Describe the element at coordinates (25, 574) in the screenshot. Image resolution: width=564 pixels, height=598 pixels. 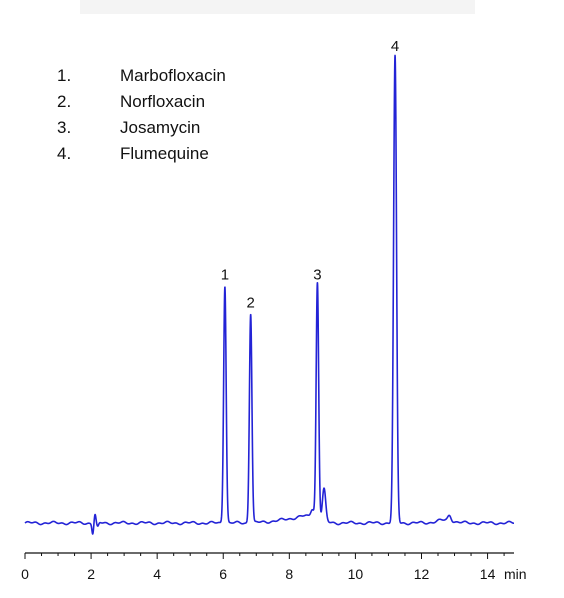
I see `x-tick-label: 0` at that location.